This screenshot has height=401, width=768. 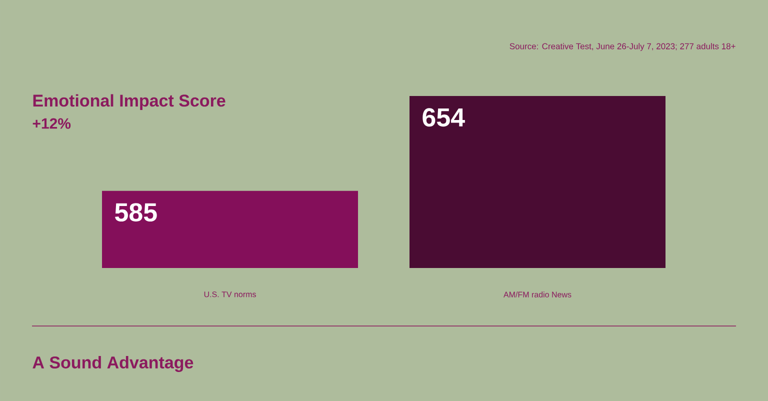 What do you see at coordinates (623, 47) in the screenshot?
I see `source-note: Source: Creative Test, June 26-July 7, 2023; 277 adults 18+` at bounding box center [623, 47].